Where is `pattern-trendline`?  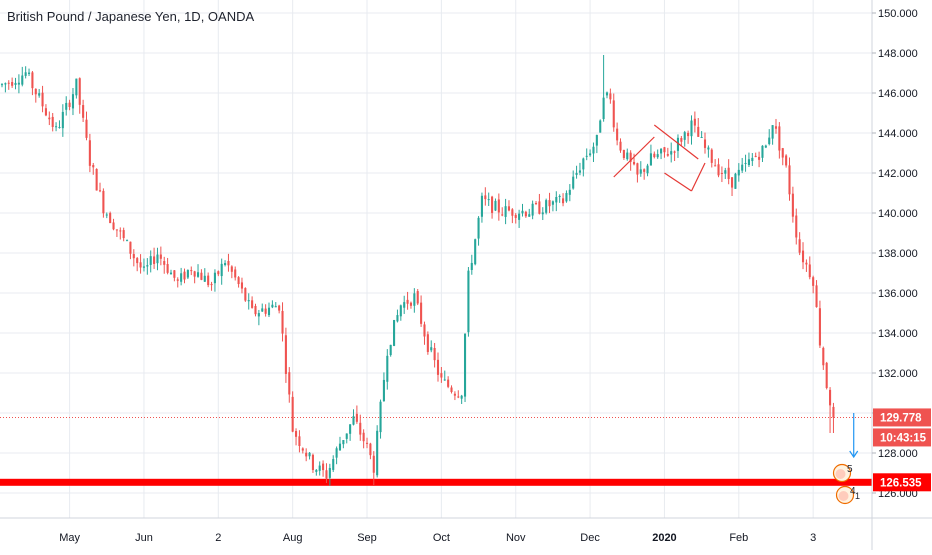 pattern-trendline is located at coordinates (676, 142).